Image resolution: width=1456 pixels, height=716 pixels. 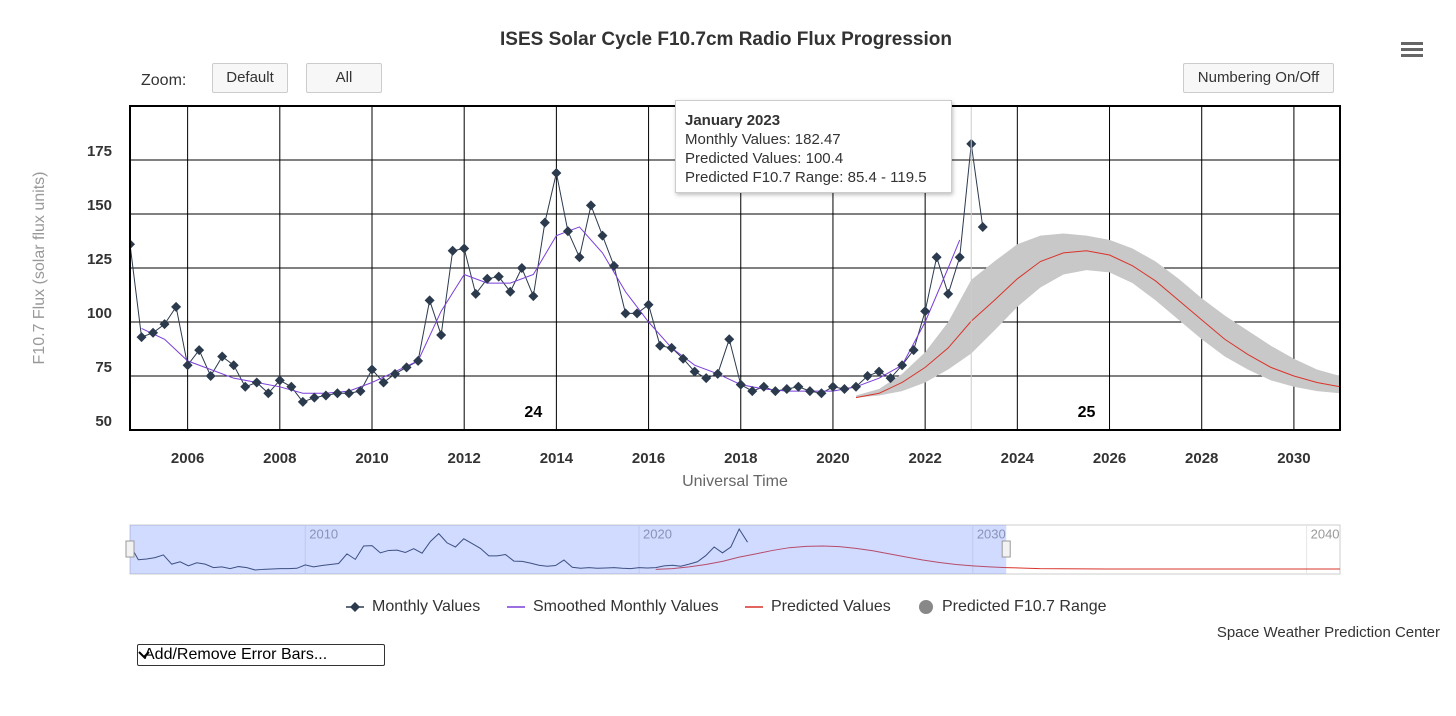 What do you see at coordinates (187, 458) in the screenshot?
I see `x-tick-label: 2006` at bounding box center [187, 458].